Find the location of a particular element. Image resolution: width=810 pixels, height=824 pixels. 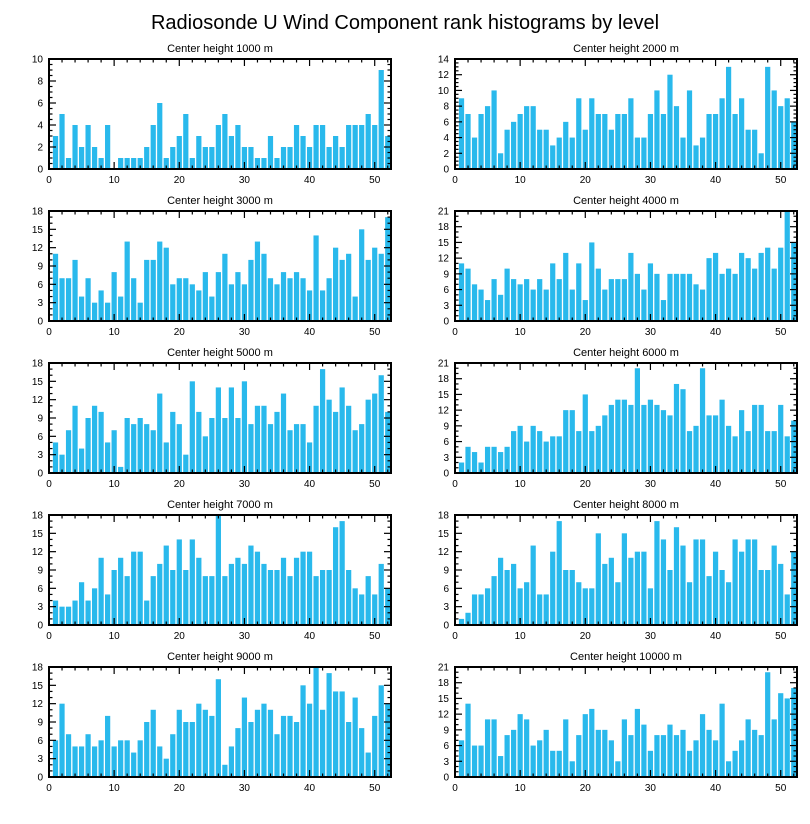

y-tick-labels: 0 3 6 9 12 15 18 is located at coordinates (38, 723).